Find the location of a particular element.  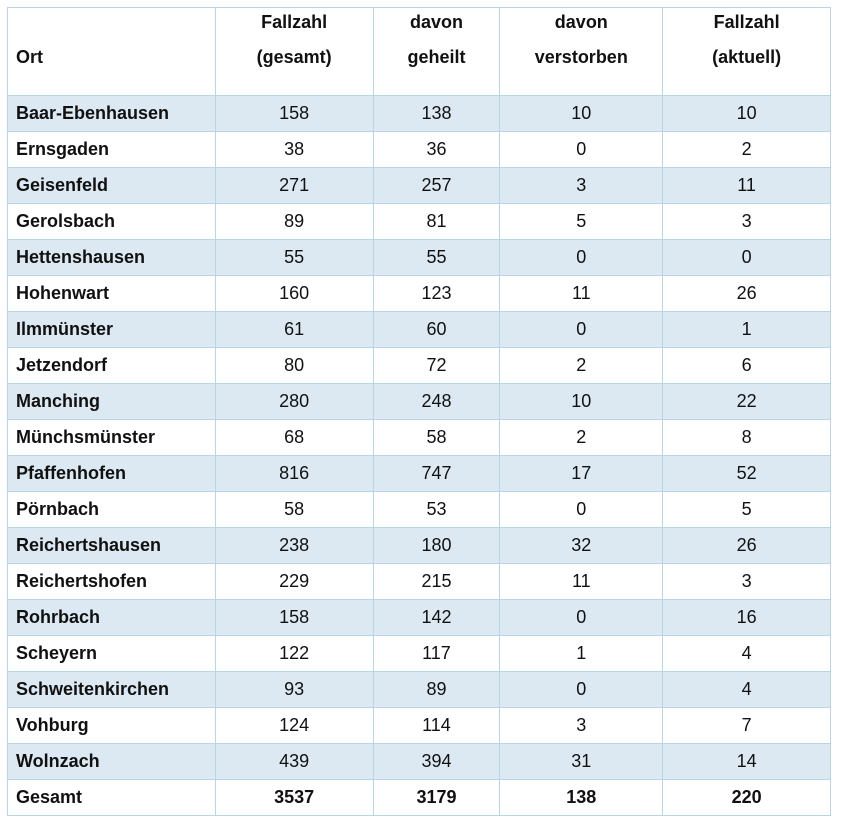

place-cell: Scheyern is located at coordinates (112, 654).